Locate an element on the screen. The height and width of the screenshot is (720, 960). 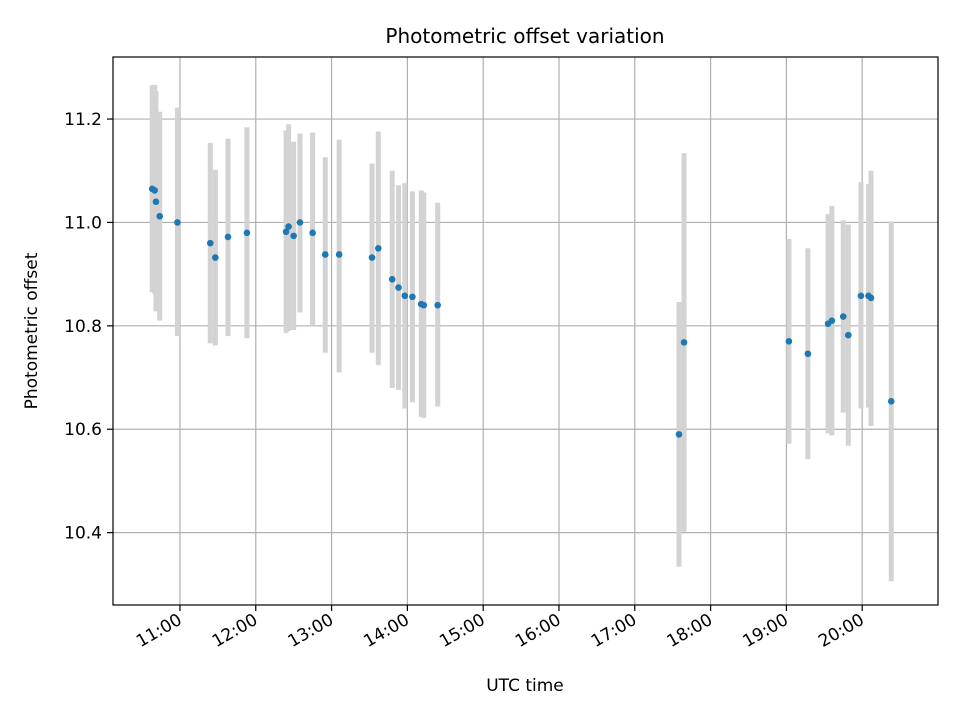
chart-title: Photometric offset variation is located at coordinates (524, 36).